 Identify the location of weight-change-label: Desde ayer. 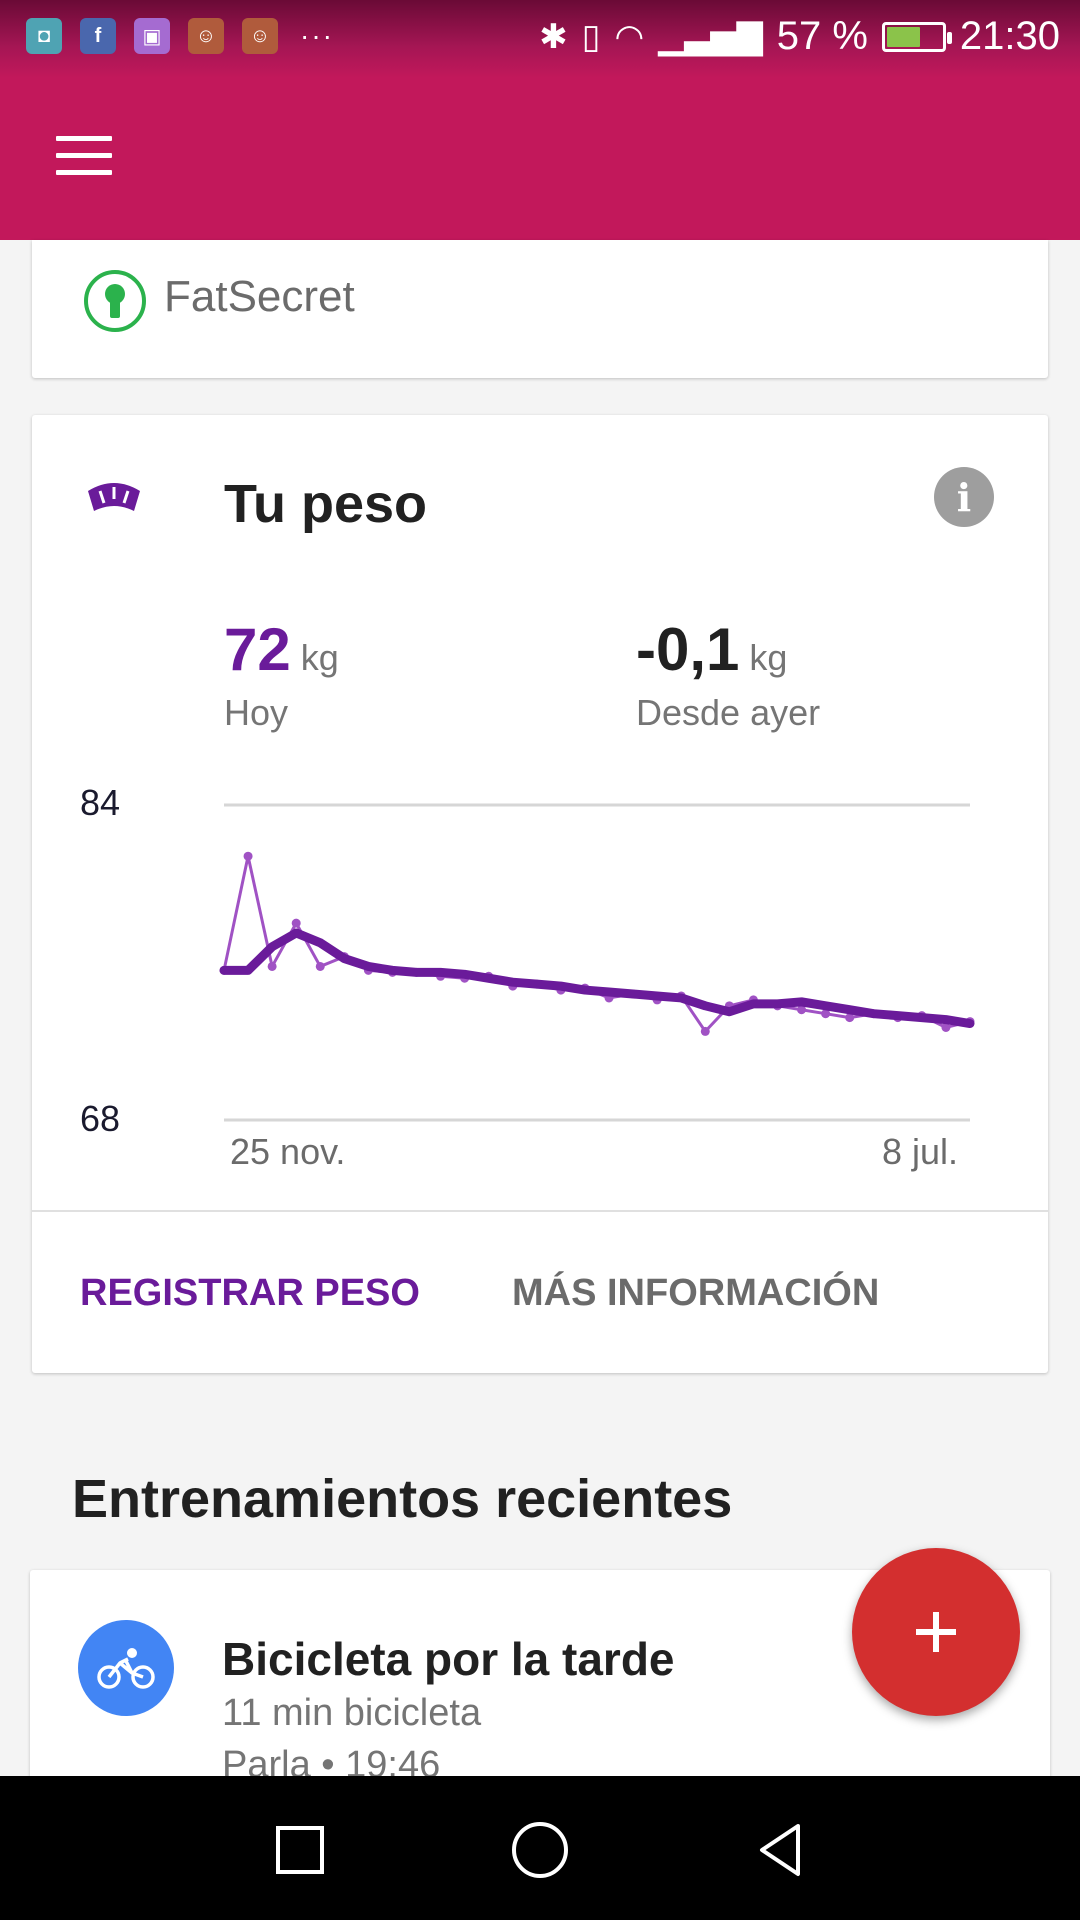
(728, 712).